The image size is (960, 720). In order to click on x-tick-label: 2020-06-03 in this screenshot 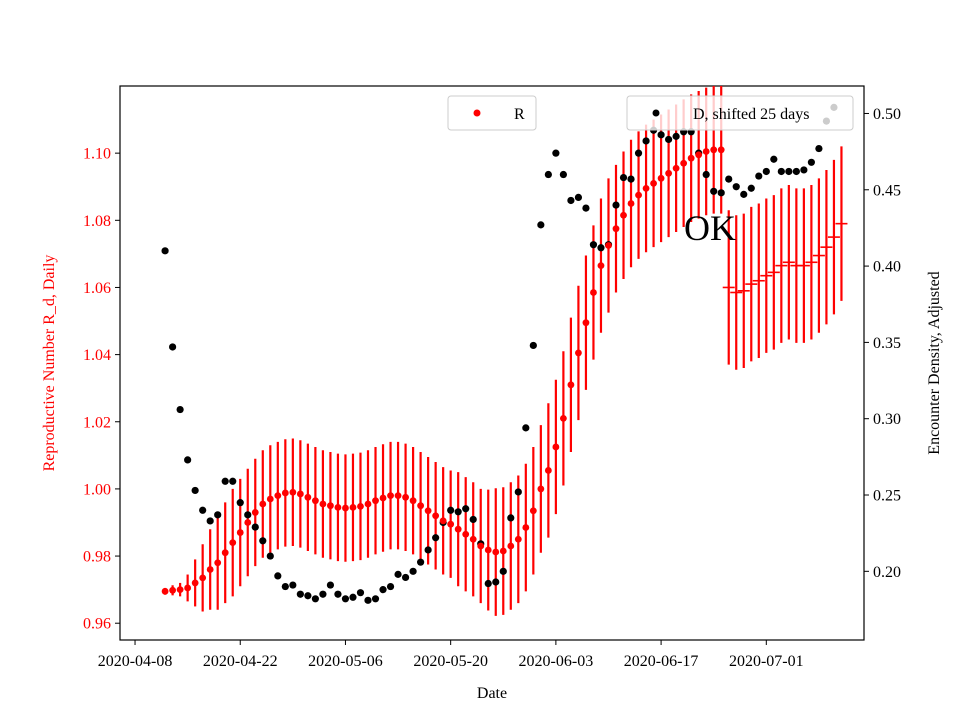, I will do `click(556, 661)`.